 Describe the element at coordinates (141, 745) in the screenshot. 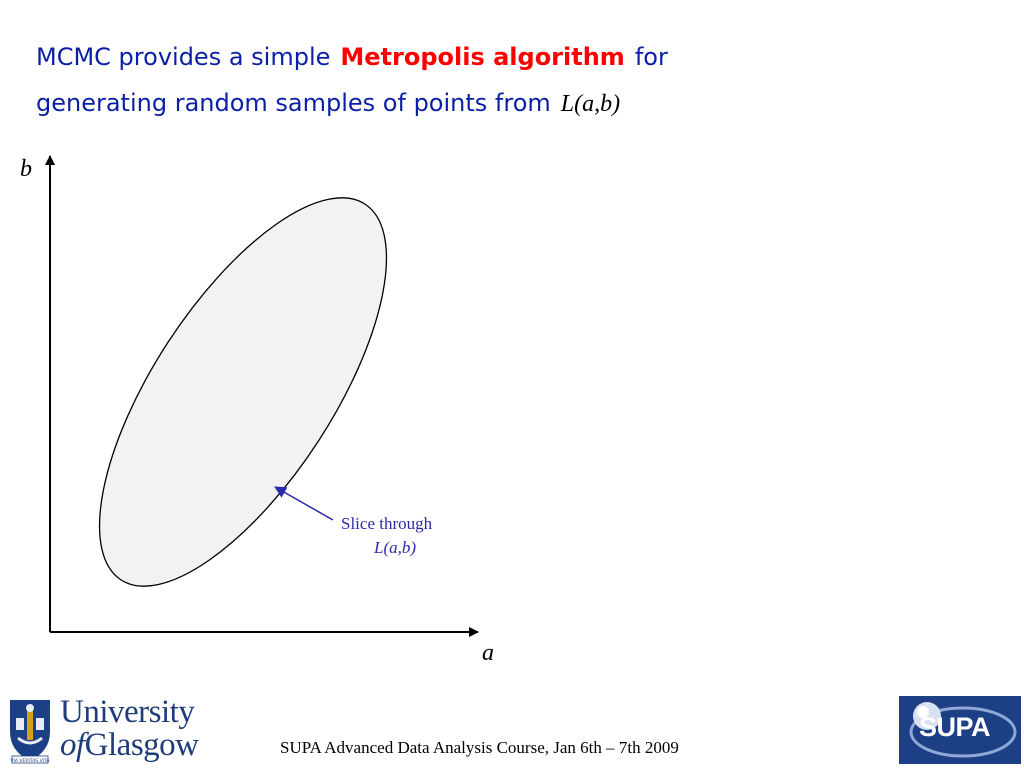

I see `university-glasgow: Glasgow` at that location.